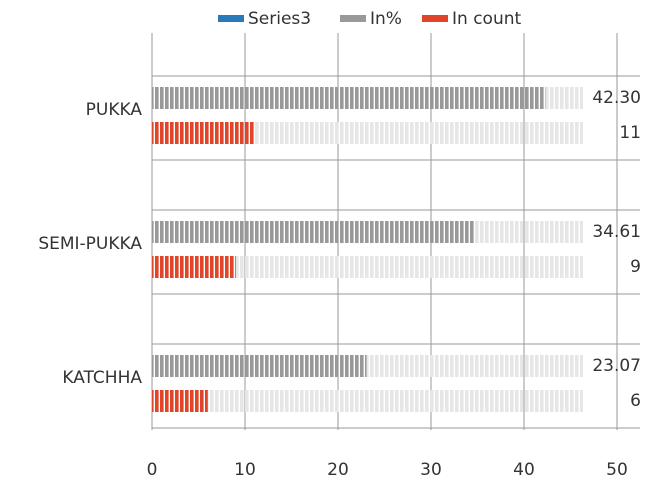  Describe the element at coordinates (635, 401) in the screenshot. I see `value-label: 6` at that location.